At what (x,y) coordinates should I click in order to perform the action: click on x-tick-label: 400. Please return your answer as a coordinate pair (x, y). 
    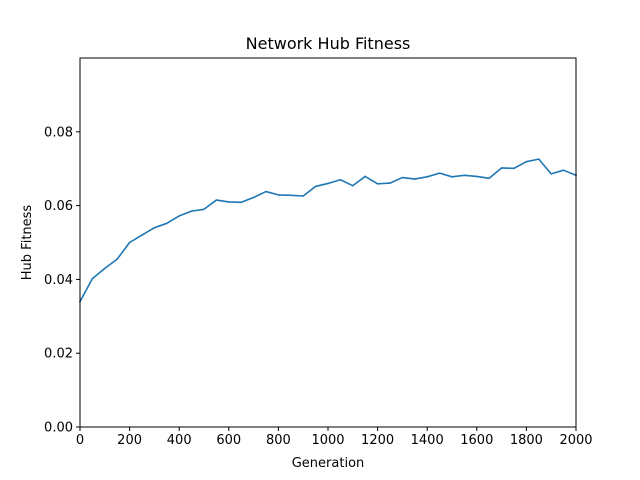
    Looking at the image, I should click on (179, 440).